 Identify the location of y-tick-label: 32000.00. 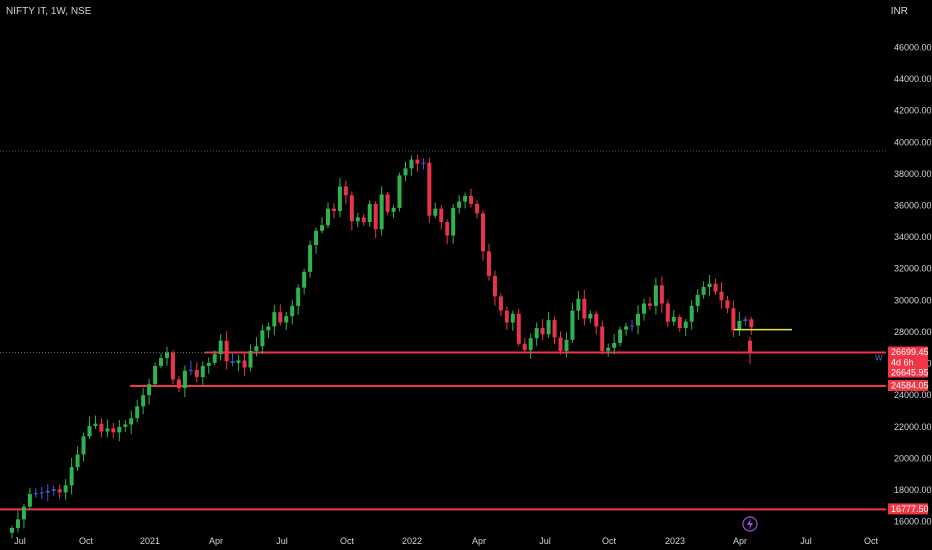
(913, 269).